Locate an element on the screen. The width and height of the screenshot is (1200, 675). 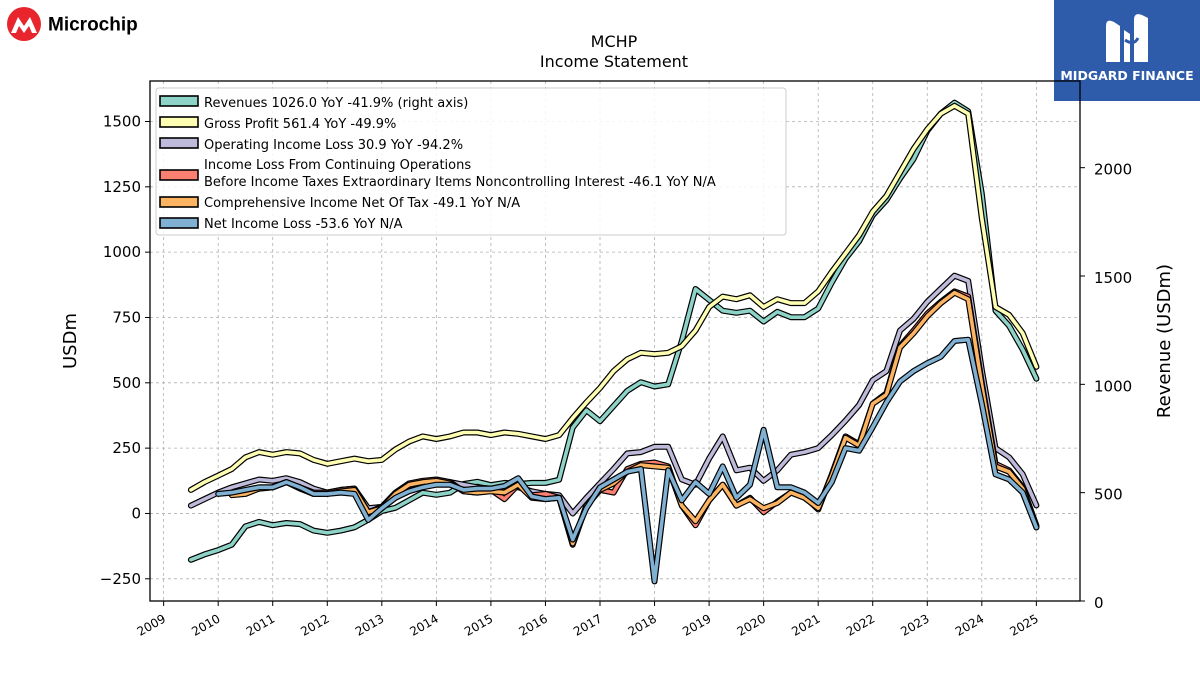
x-tick-label: 2024 is located at coordinates (969, 624).